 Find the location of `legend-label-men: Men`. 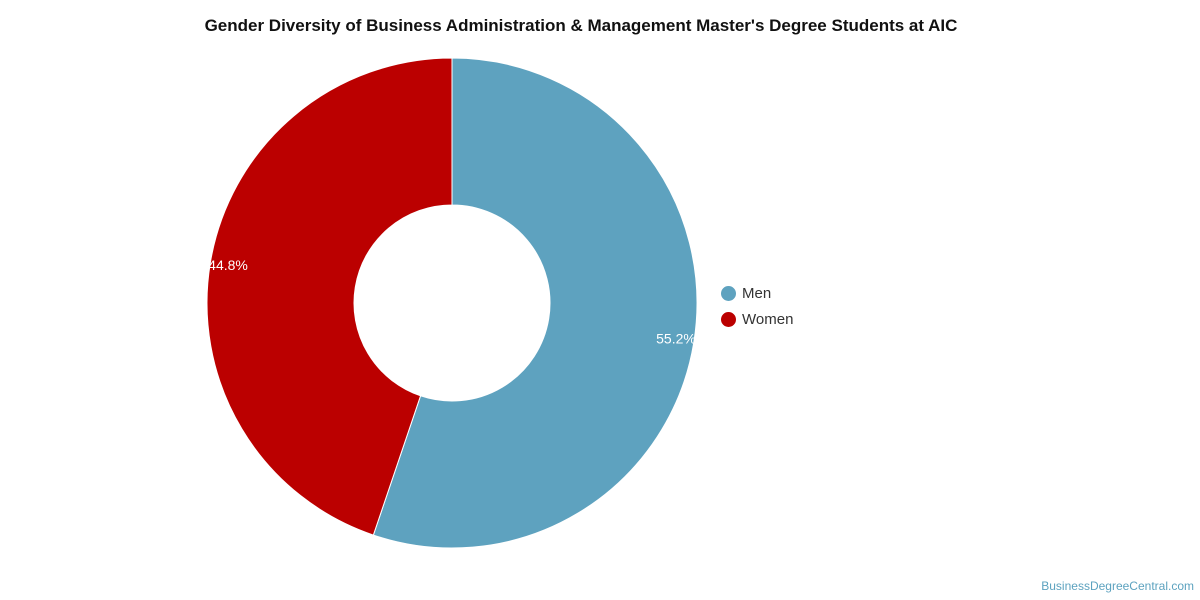

legend-label-men: Men is located at coordinates (757, 293).